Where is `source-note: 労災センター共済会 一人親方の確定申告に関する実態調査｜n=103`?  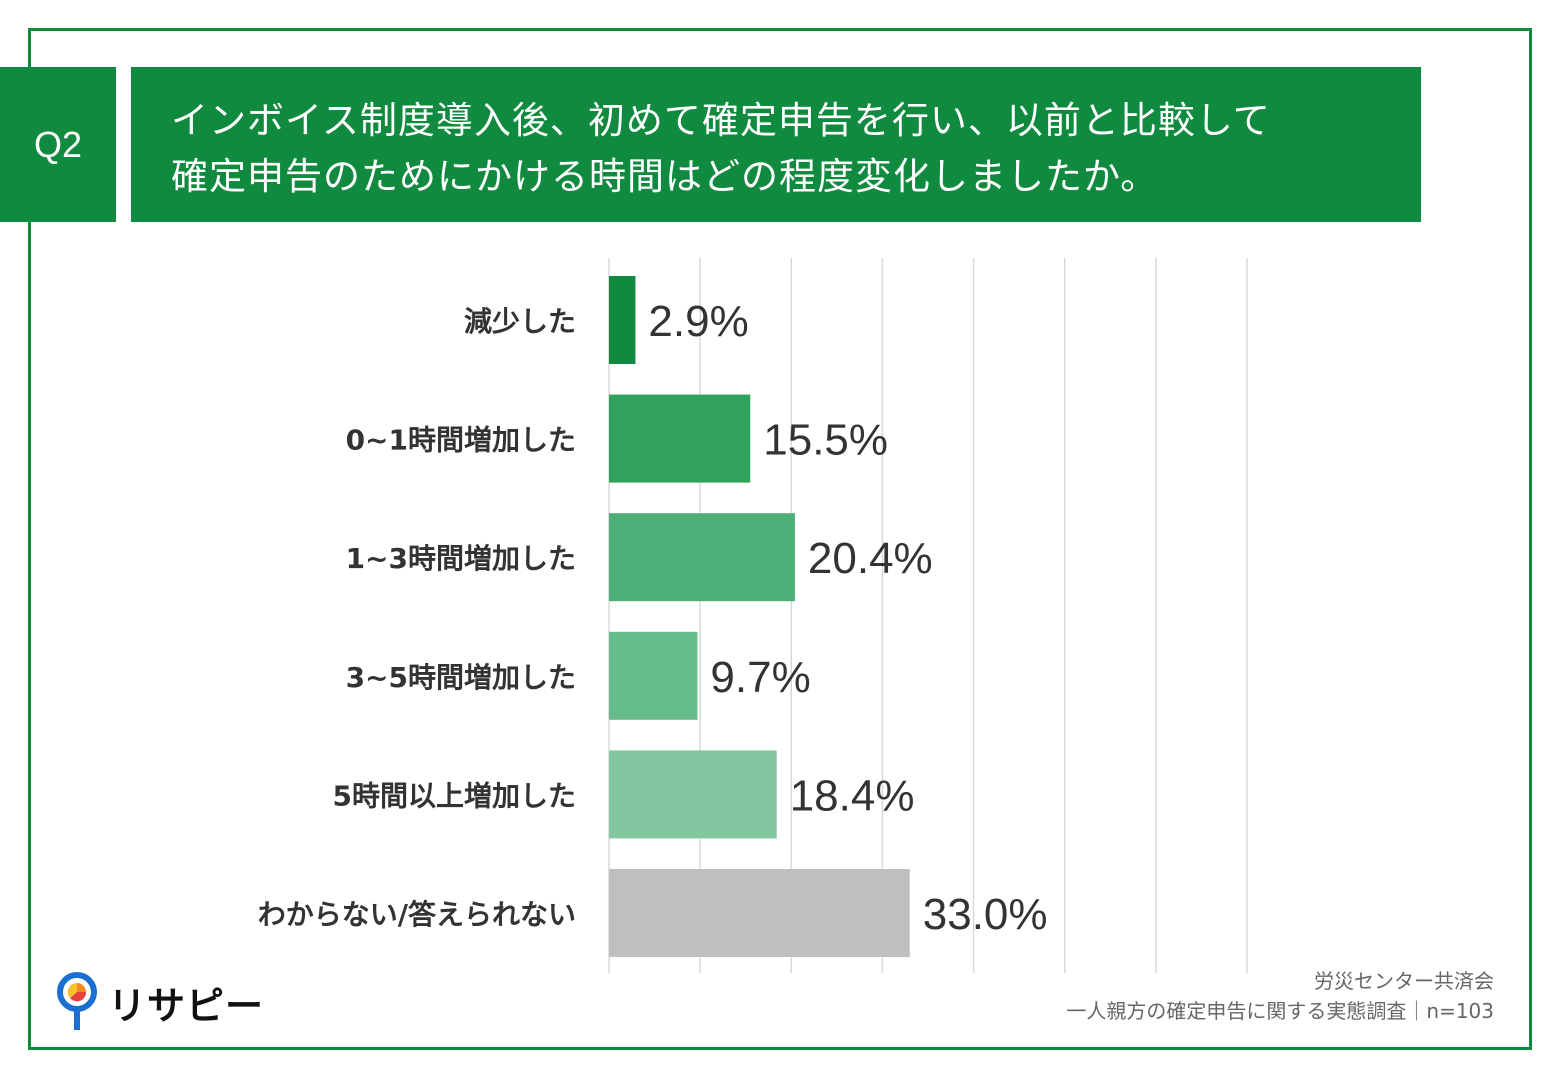
source-note: 労災センター共済会 一人親方の確定申告に関する実態調査｜n=103 is located at coordinates (1280, 996).